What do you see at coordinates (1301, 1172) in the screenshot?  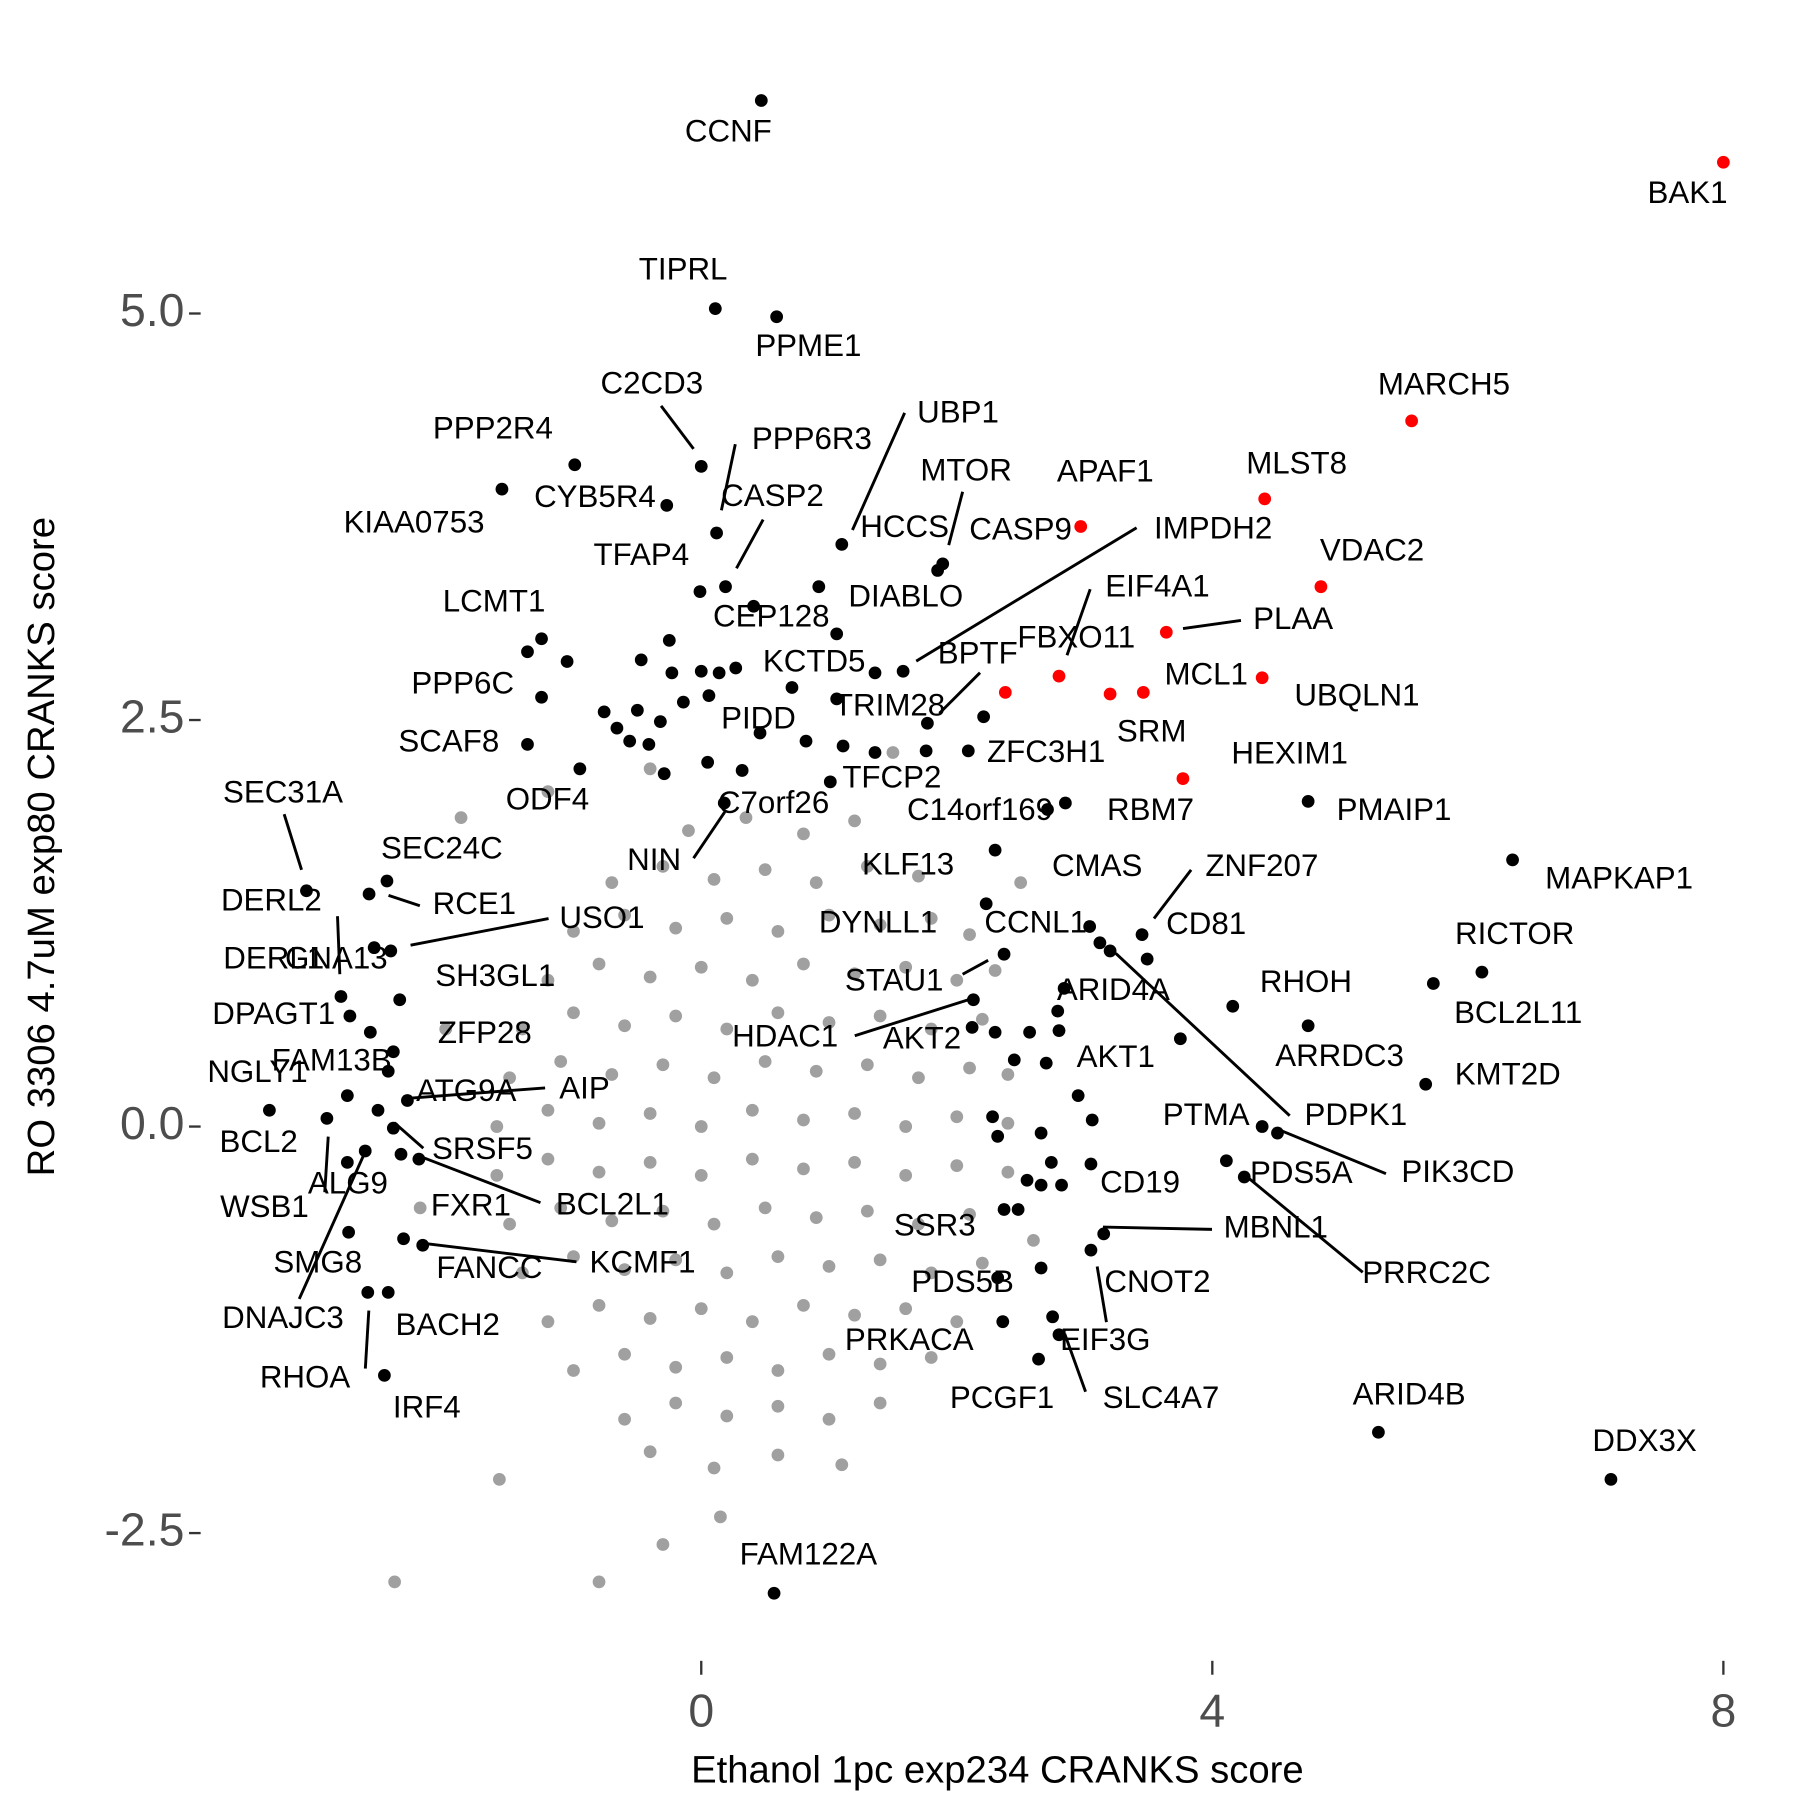 I see `point-label: PDS5A` at bounding box center [1301, 1172].